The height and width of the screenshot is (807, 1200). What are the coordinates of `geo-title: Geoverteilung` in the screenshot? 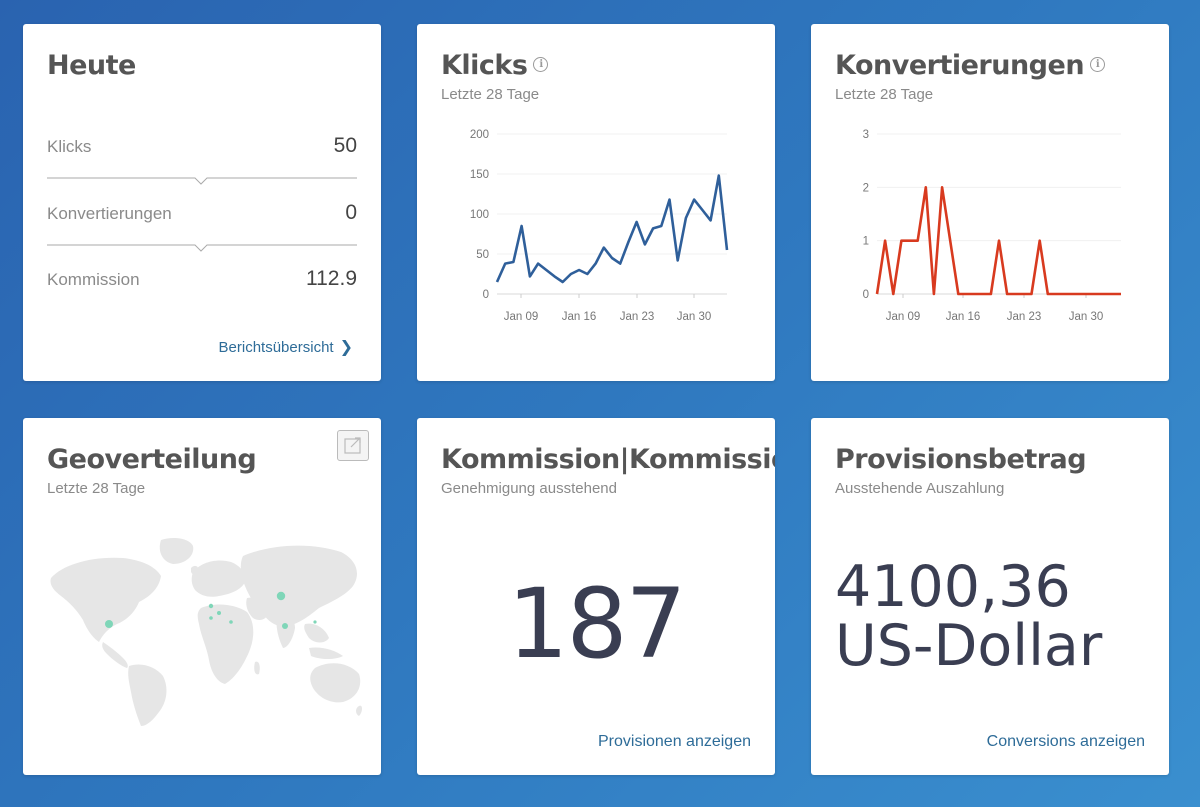 It's located at (152, 459).